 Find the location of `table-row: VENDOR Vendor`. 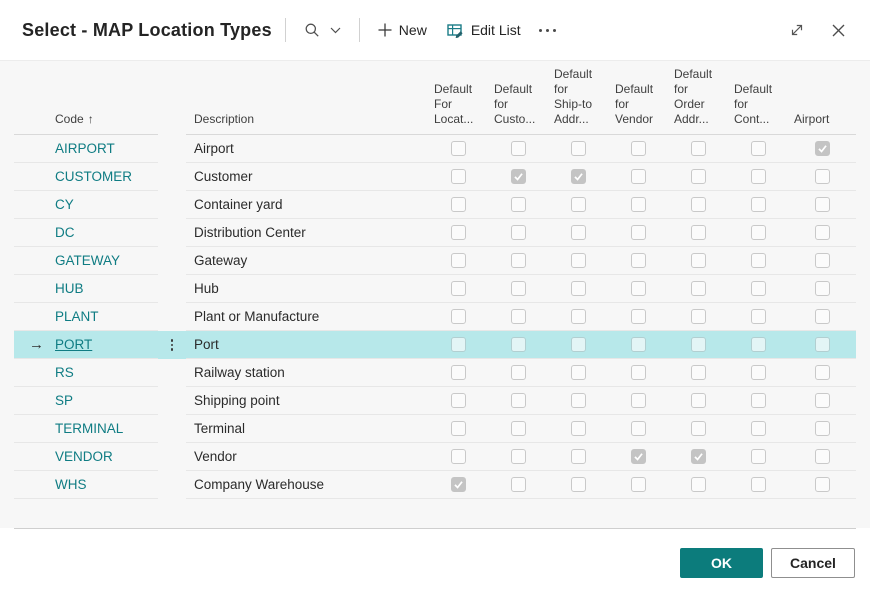

table-row: VENDOR Vendor is located at coordinates (435, 457).